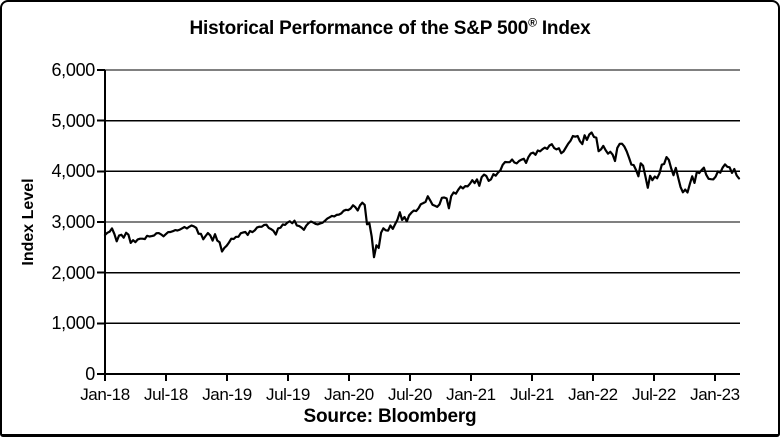 This screenshot has width=780, height=437. What do you see at coordinates (105, 394) in the screenshot?
I see `x-axis-tick-label: Jan-18` at bounding box center [105, 394].